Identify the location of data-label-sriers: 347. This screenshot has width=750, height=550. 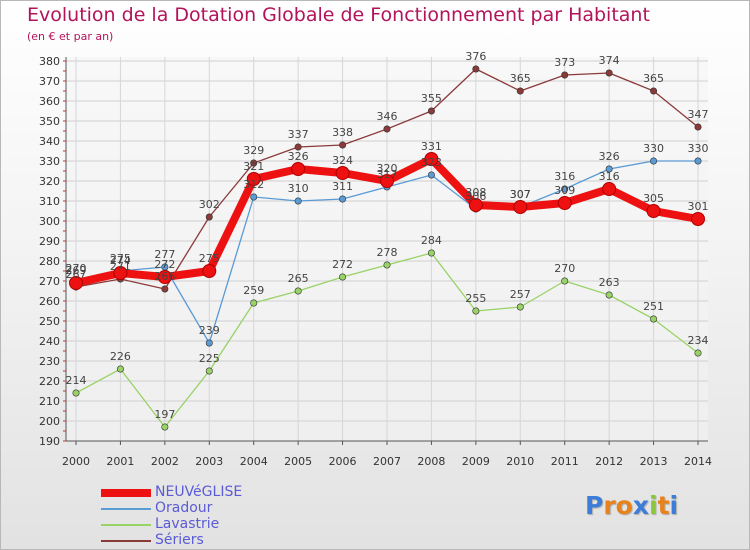
(698, 114).